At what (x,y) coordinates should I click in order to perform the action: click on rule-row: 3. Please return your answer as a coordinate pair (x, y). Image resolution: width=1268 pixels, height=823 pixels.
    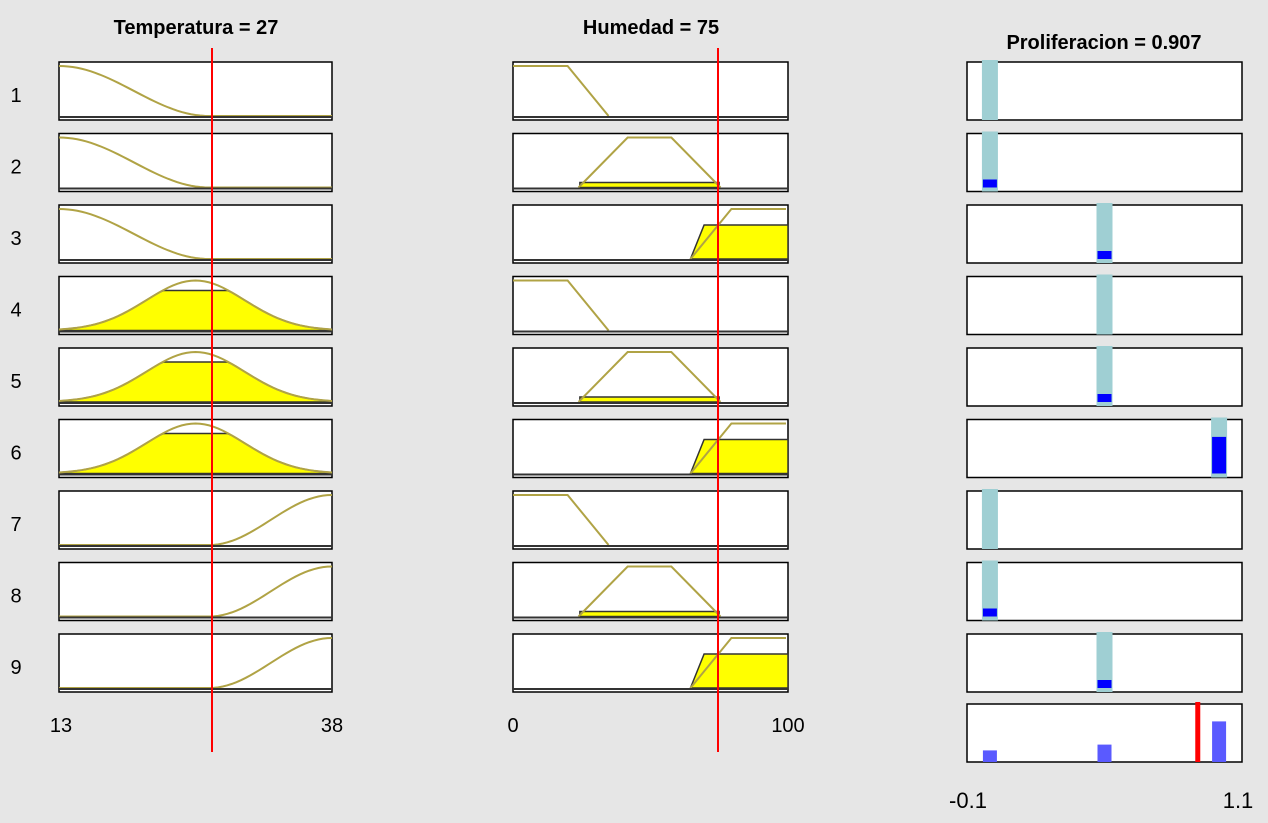
    Looking at the image, I should click on (626, 233).